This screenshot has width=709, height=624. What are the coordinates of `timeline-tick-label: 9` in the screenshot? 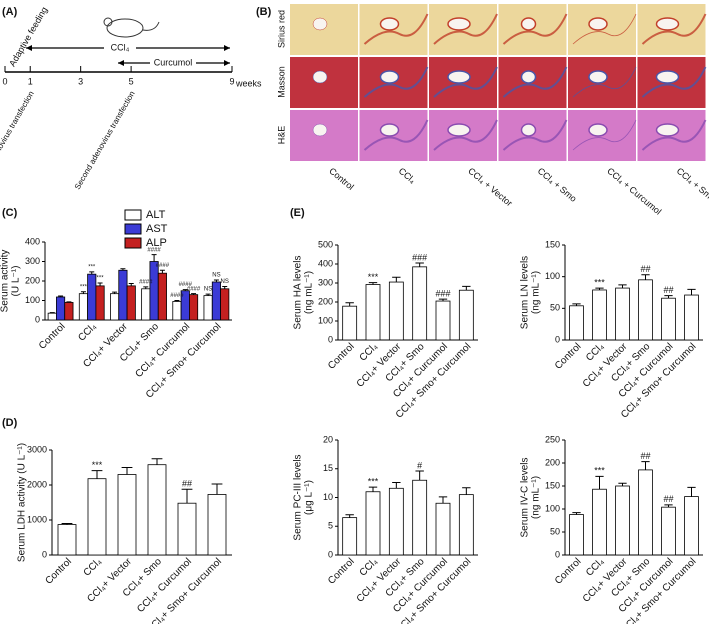 It's located at (231, 81).